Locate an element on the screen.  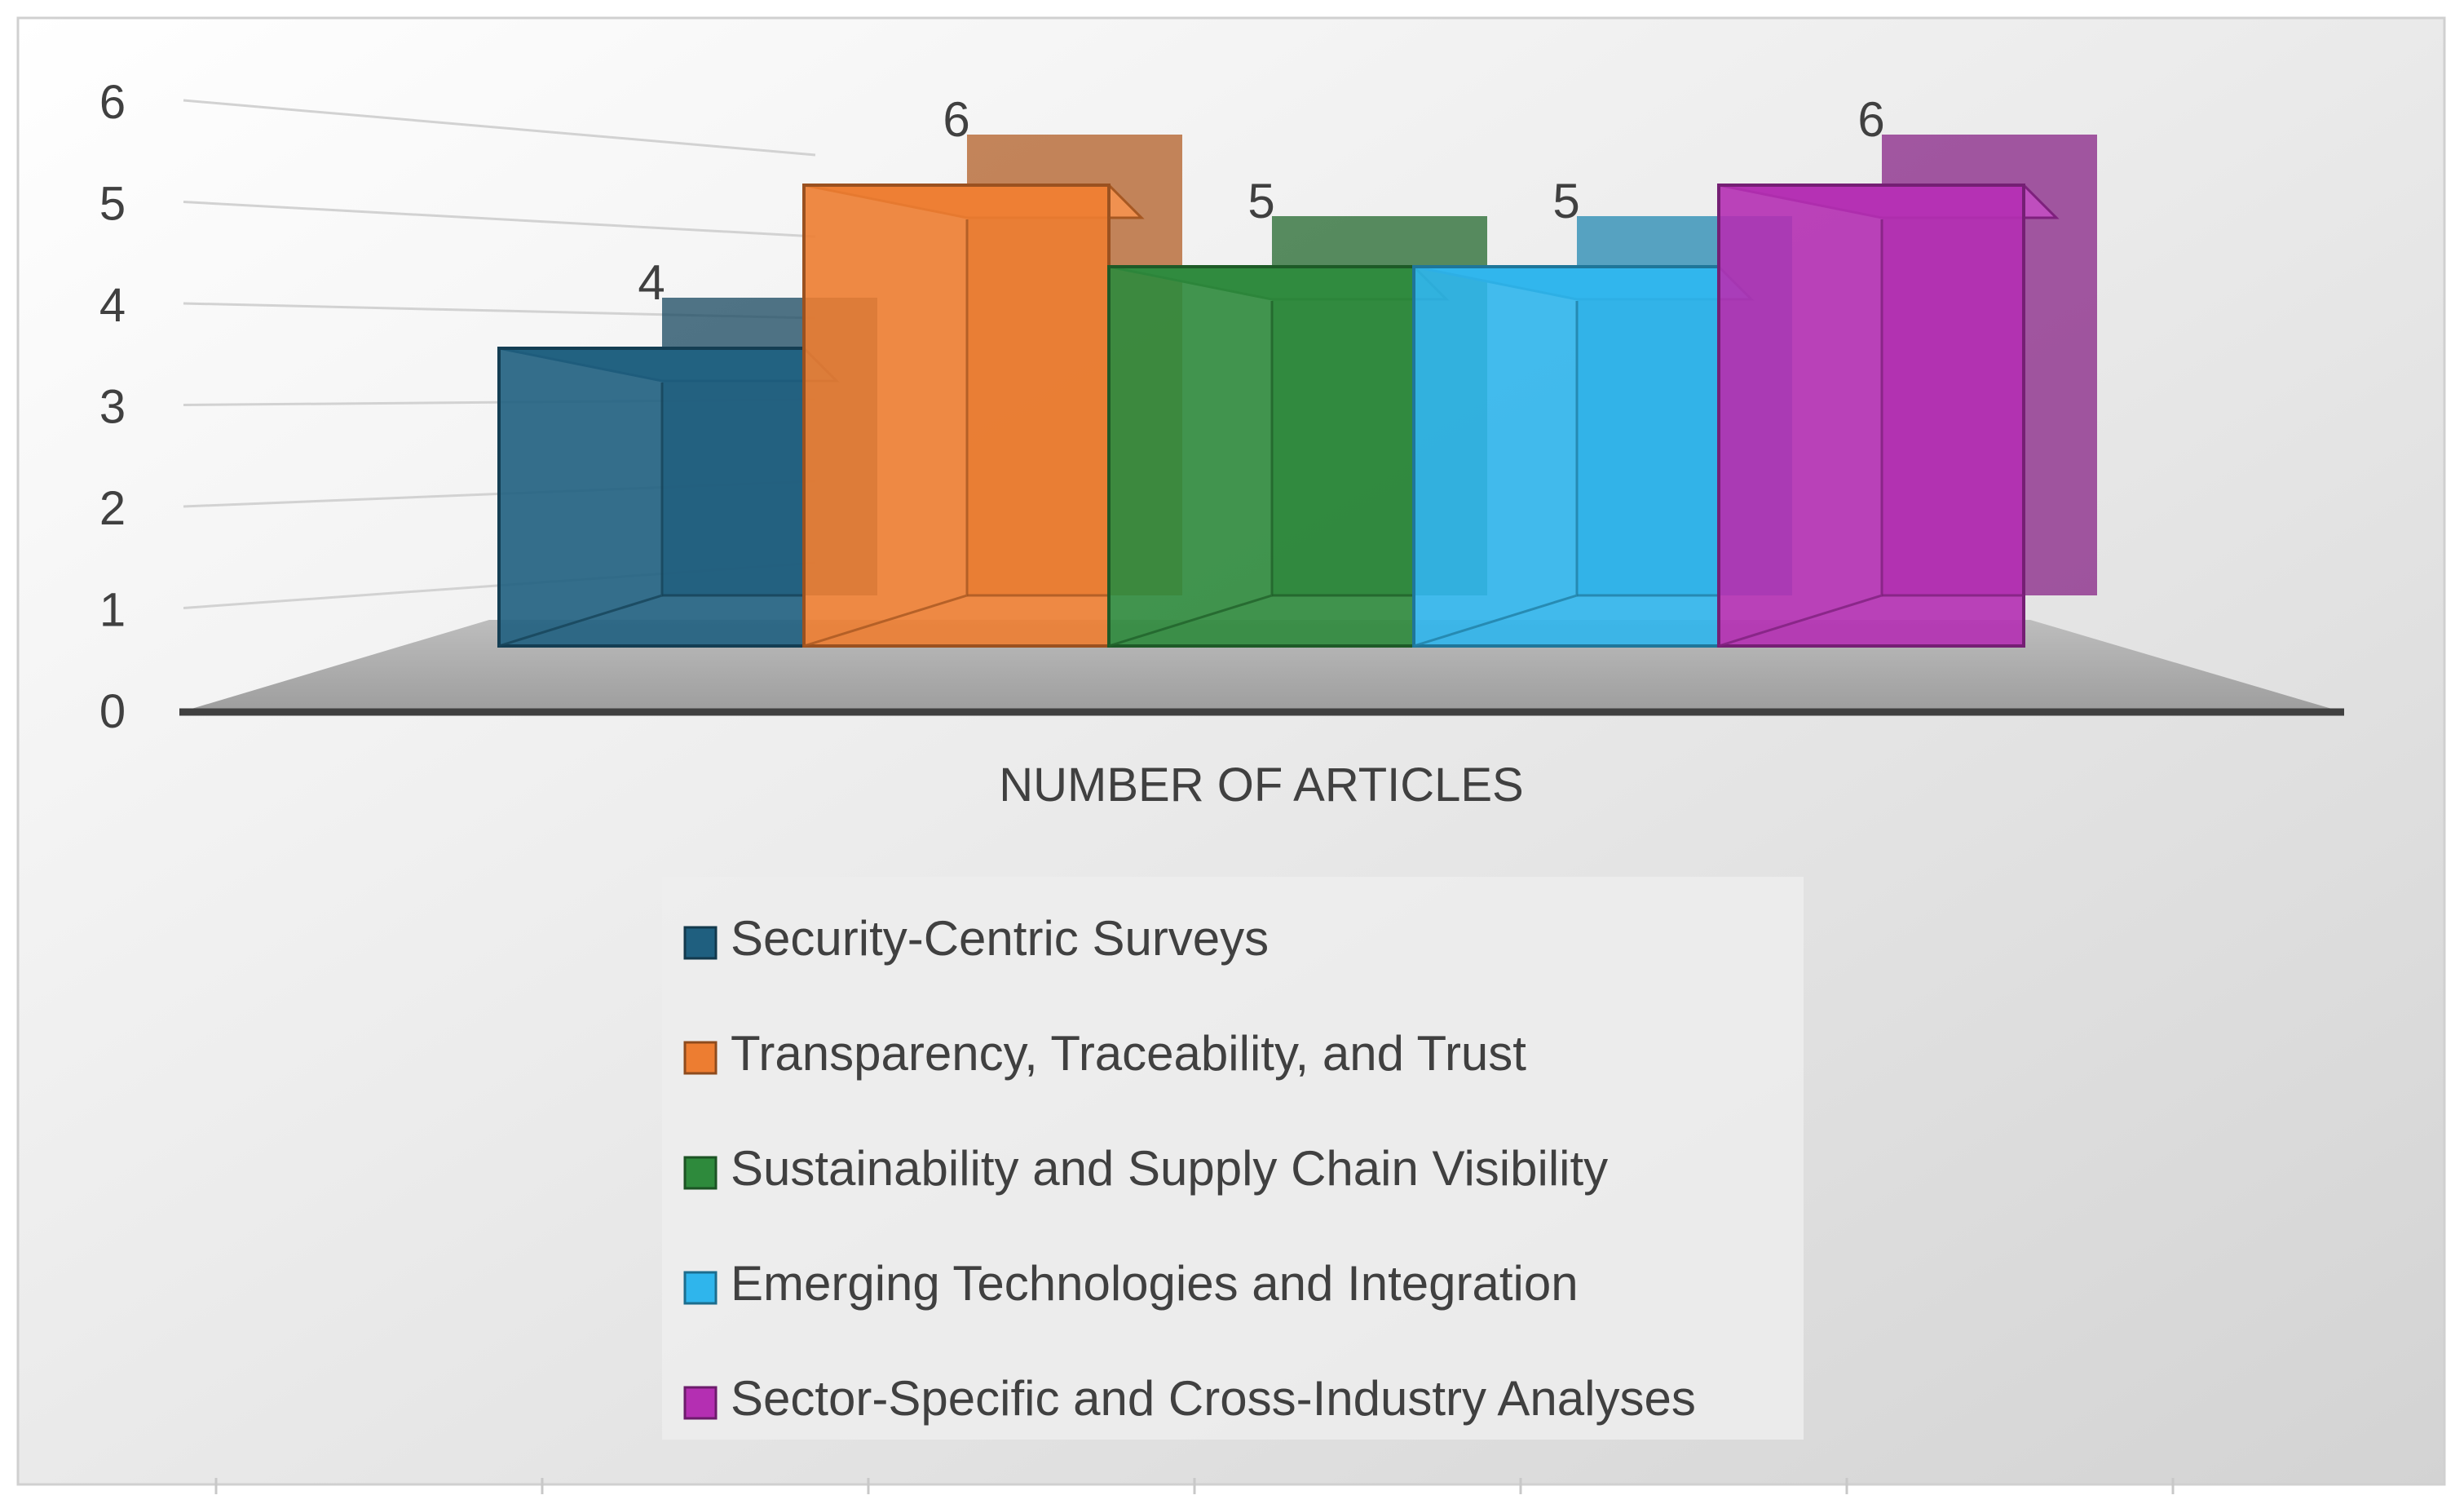
data-labels: 4 6 5 5 6 is located at coordinates (1261, 201).